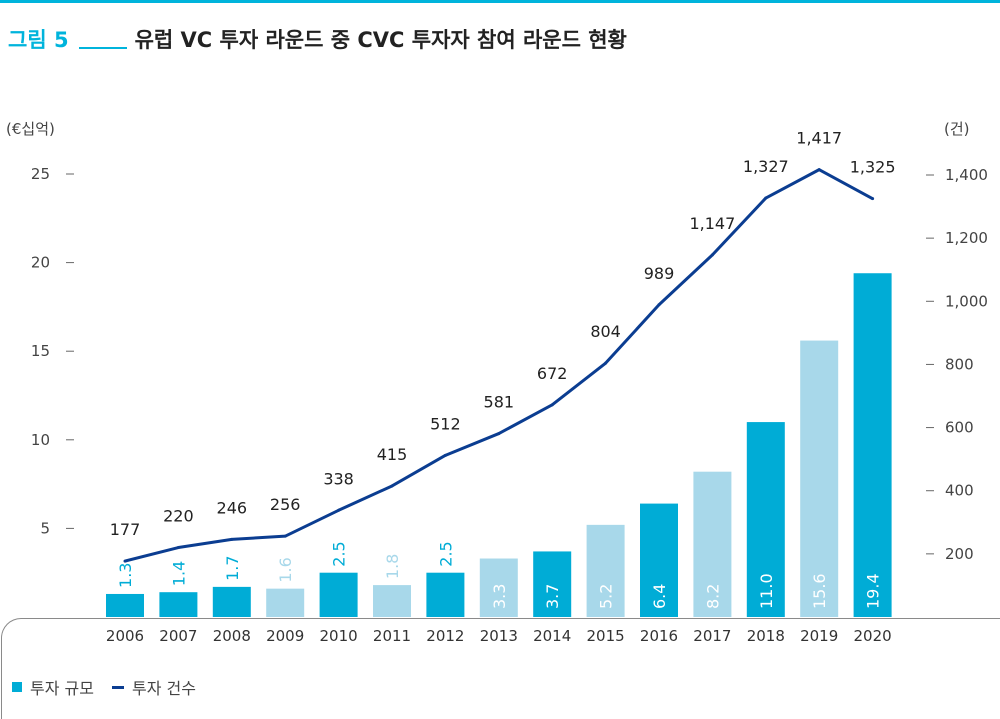 The height and width of the screenshot is (719, 1000). Describe the element at coordinates (873, 591) in the screenshot. I see `bar-value-label: 19.4` at that location.